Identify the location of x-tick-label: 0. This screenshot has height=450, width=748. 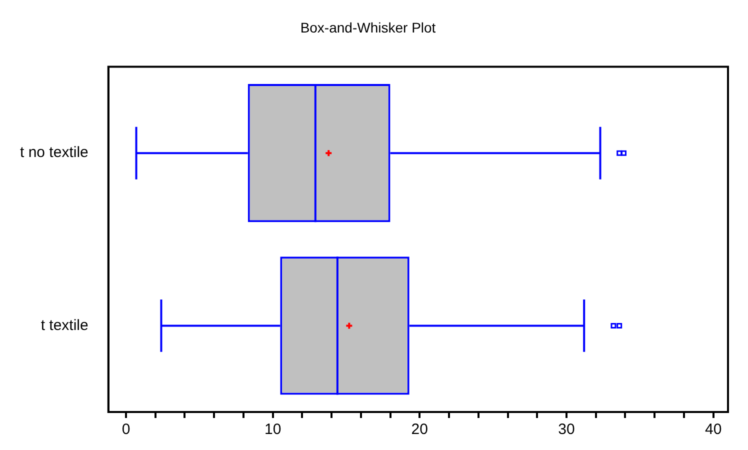
(126, 429).